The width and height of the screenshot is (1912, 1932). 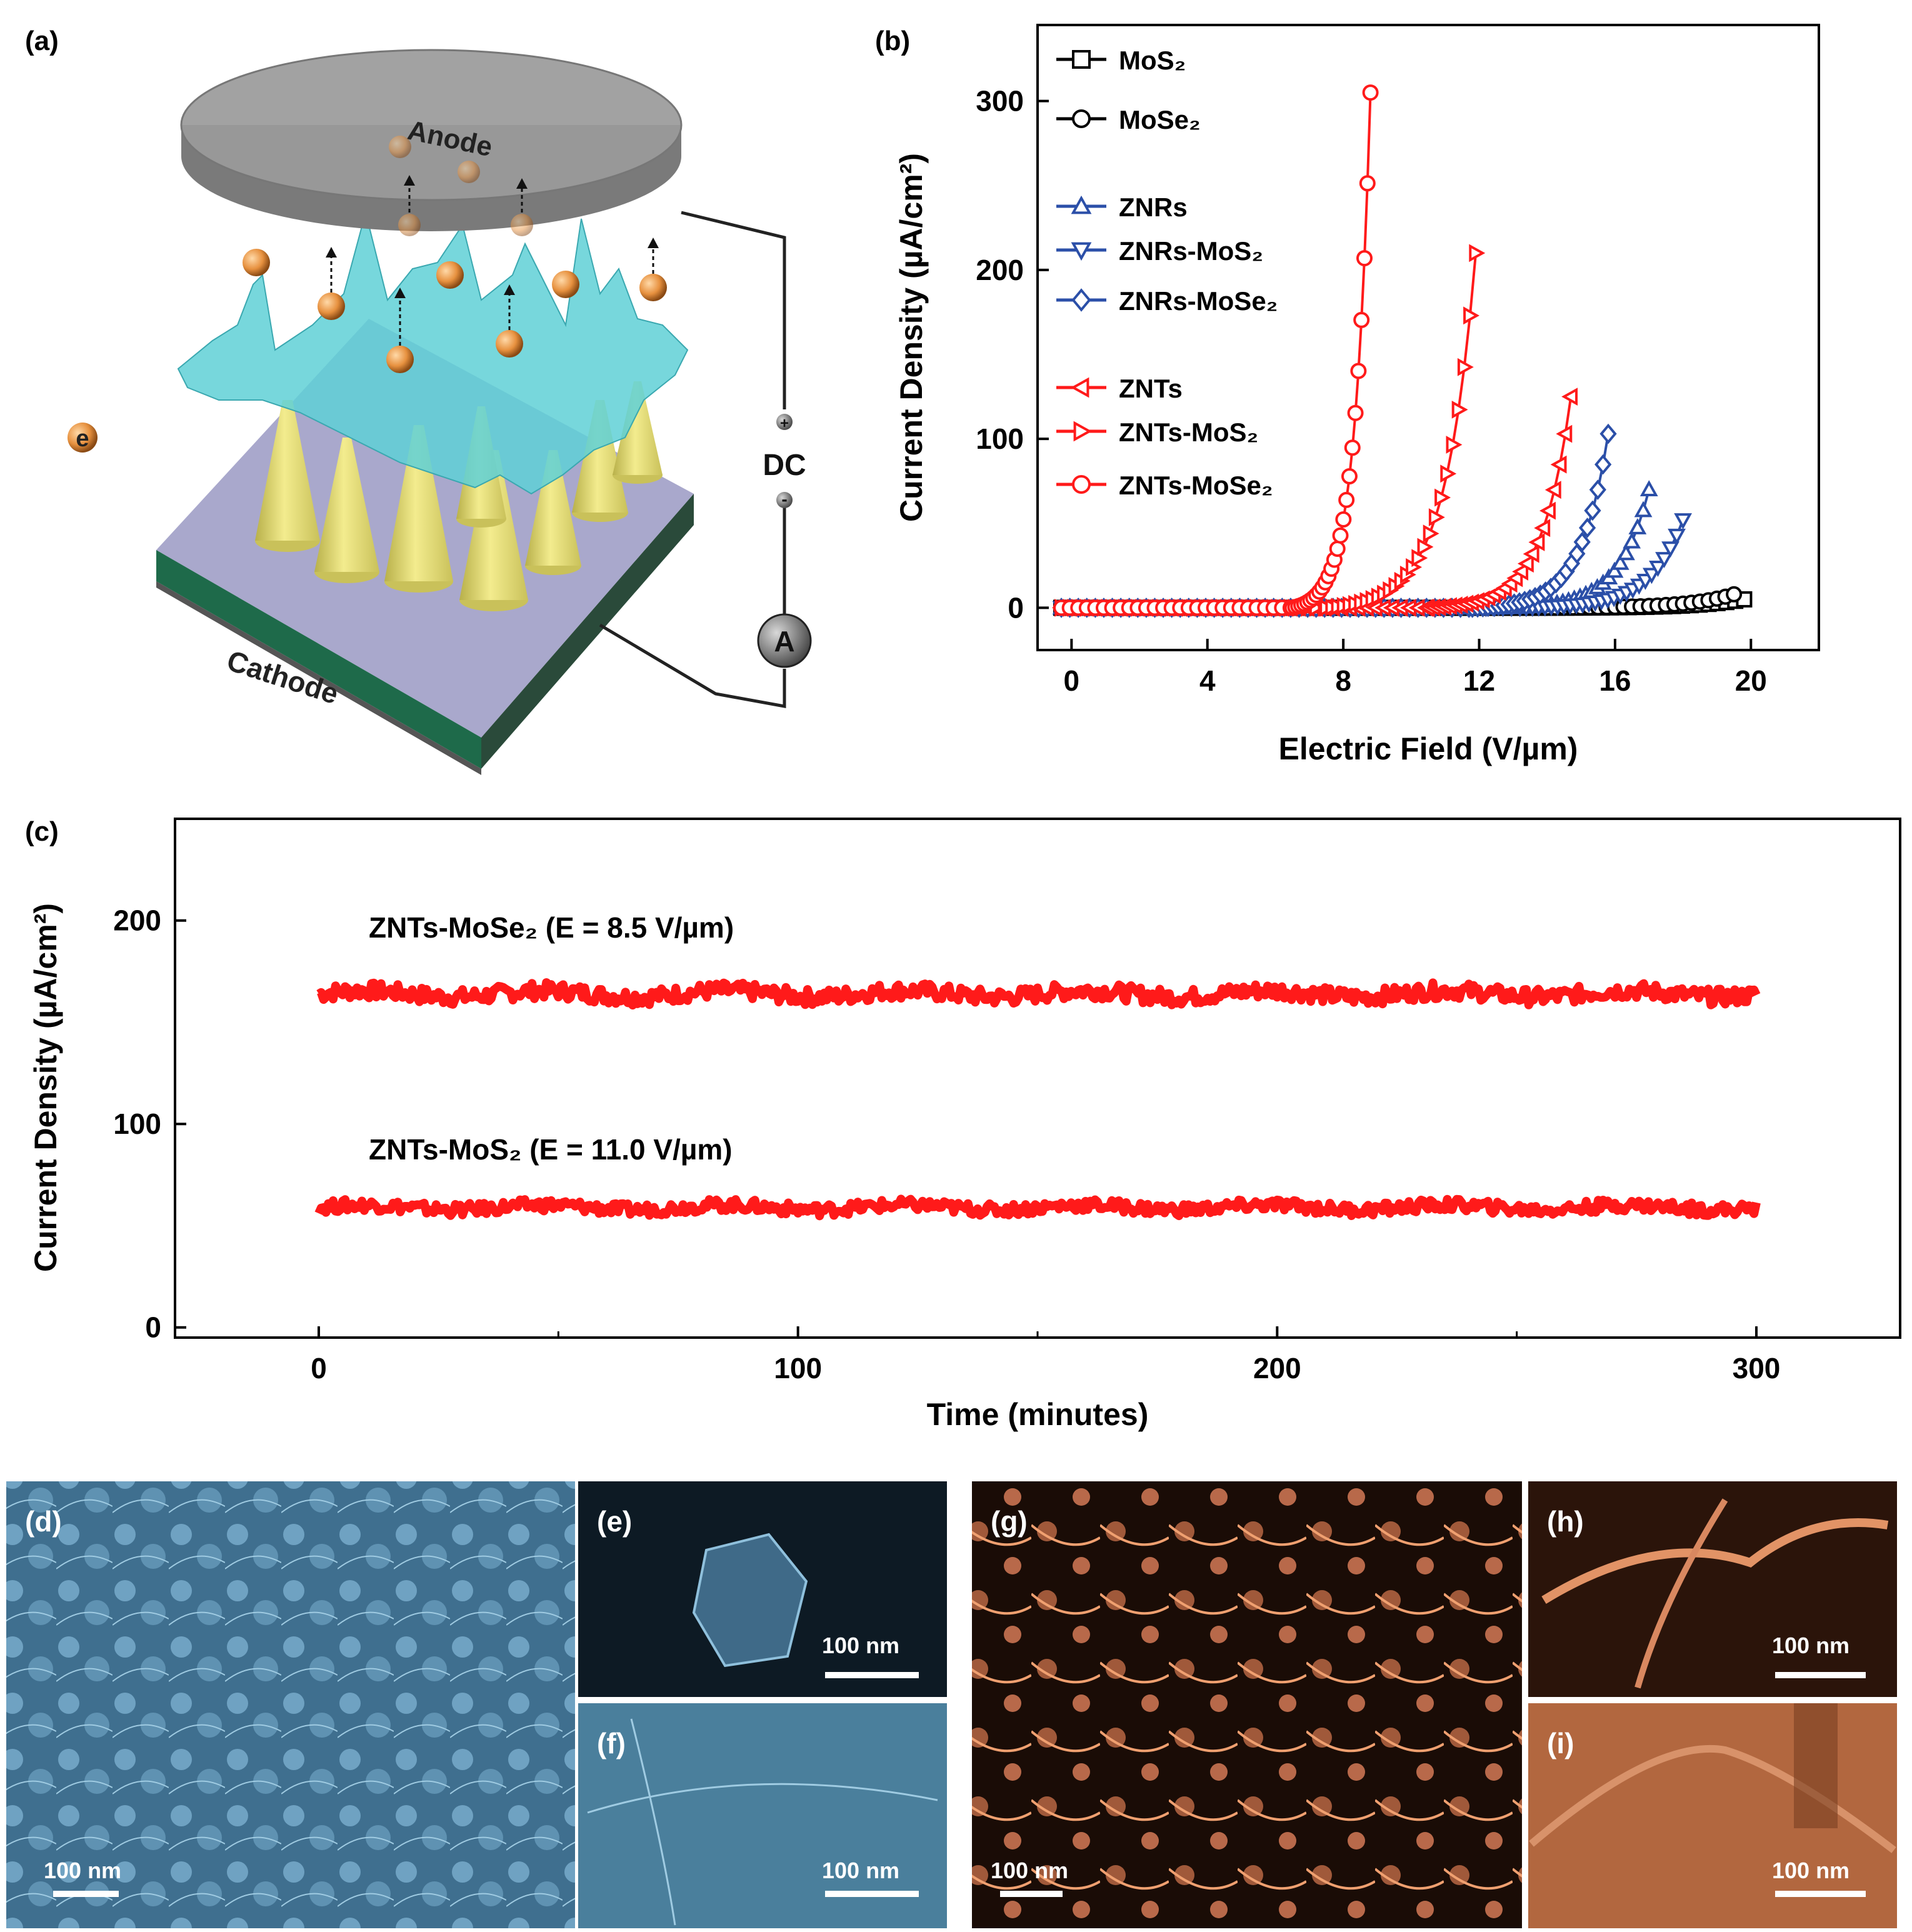 What do you see at coordinates (1428, 748) in the screenshot?
I see `panel-b-x-axis-label: Electric Field (V/µm)` at bounding box center [1428, 748].